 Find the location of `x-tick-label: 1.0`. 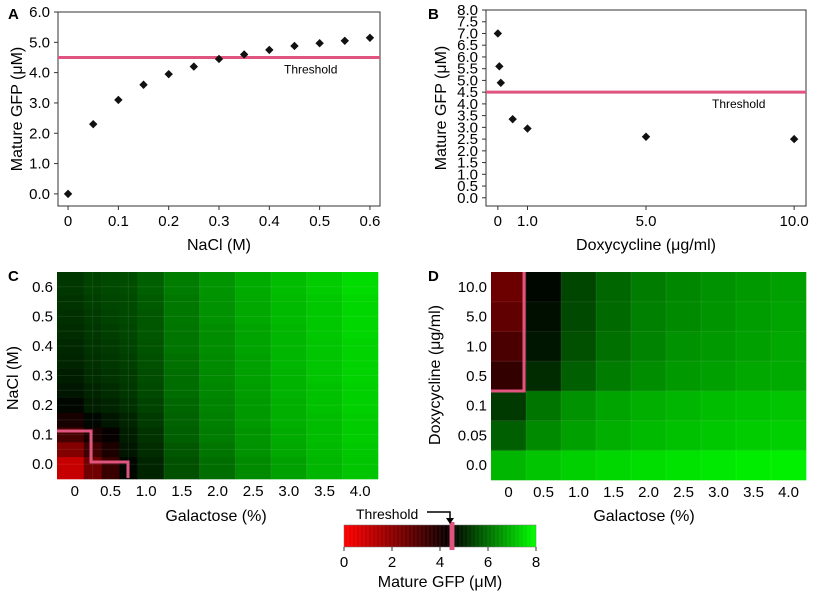

x-tick-label: 1.0 is located at coordinates (578, 492).